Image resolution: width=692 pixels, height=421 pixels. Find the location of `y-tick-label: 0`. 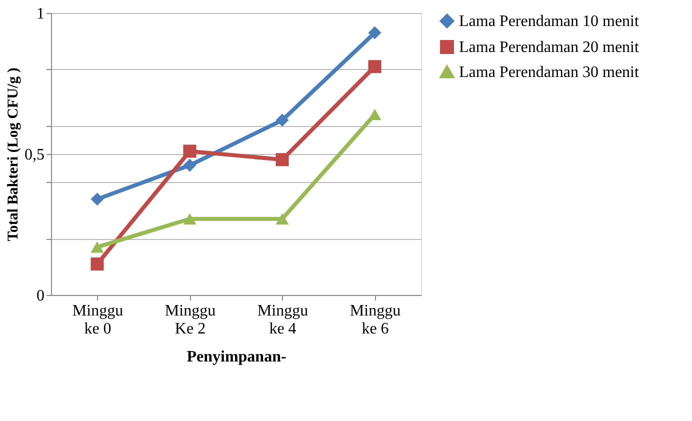

y-tick-label: 0 is located at coordinates (40, 296).